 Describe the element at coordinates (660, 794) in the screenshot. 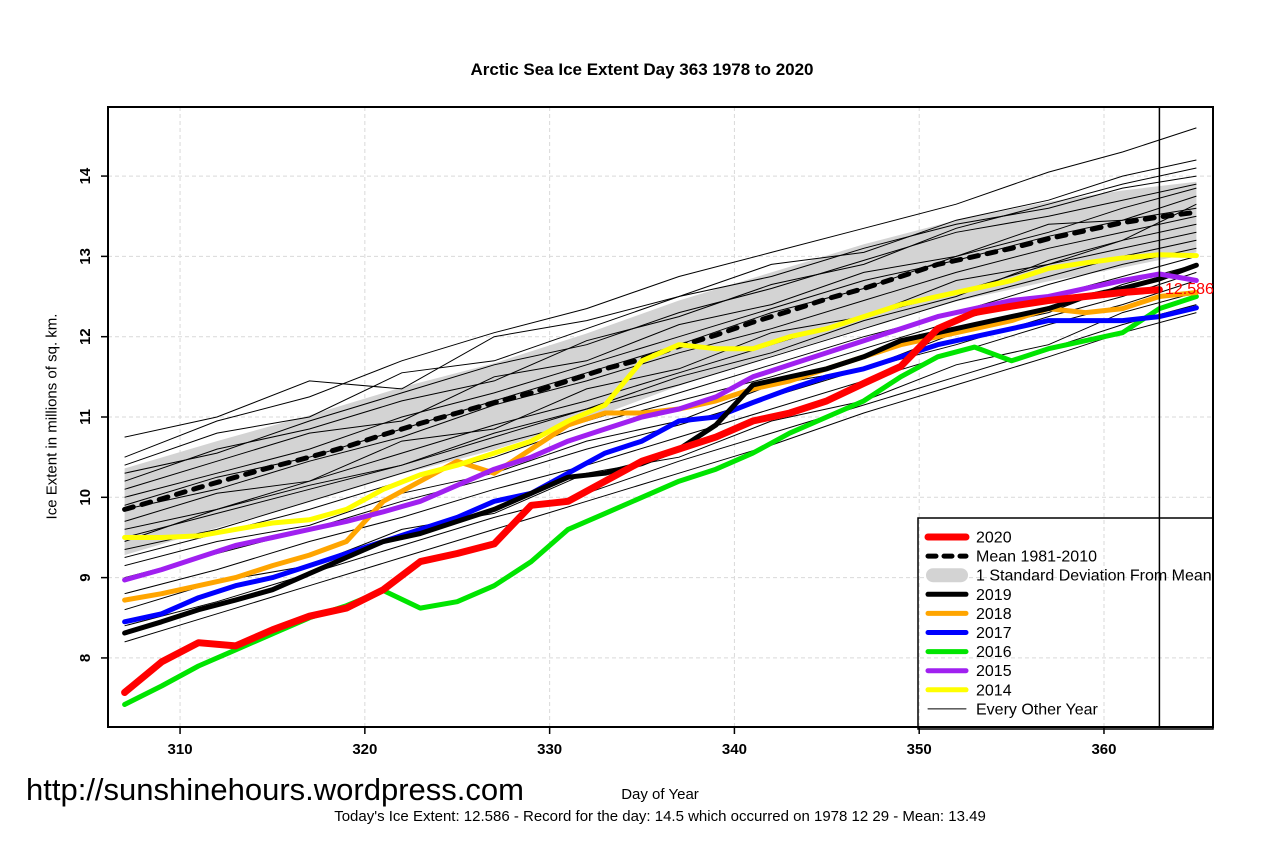

I see `x-axis-title: Day of Year` at that location.